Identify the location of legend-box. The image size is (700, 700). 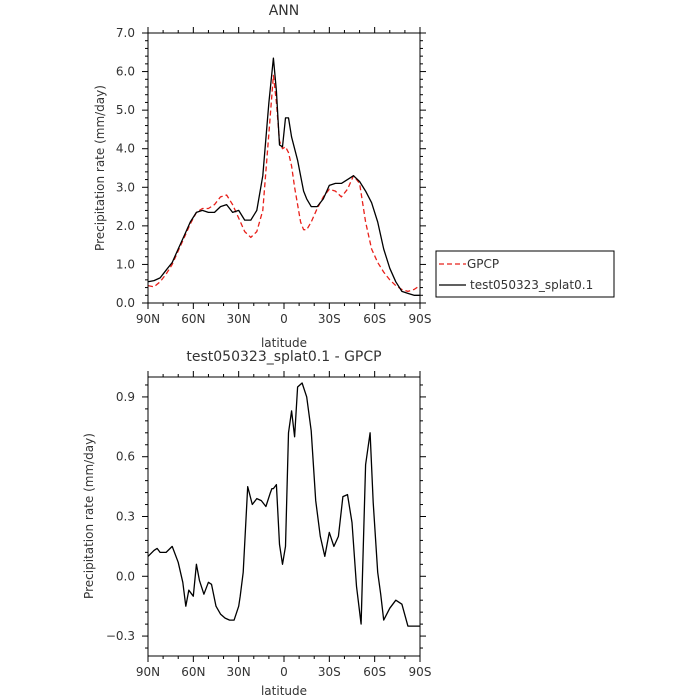
(525, 274).